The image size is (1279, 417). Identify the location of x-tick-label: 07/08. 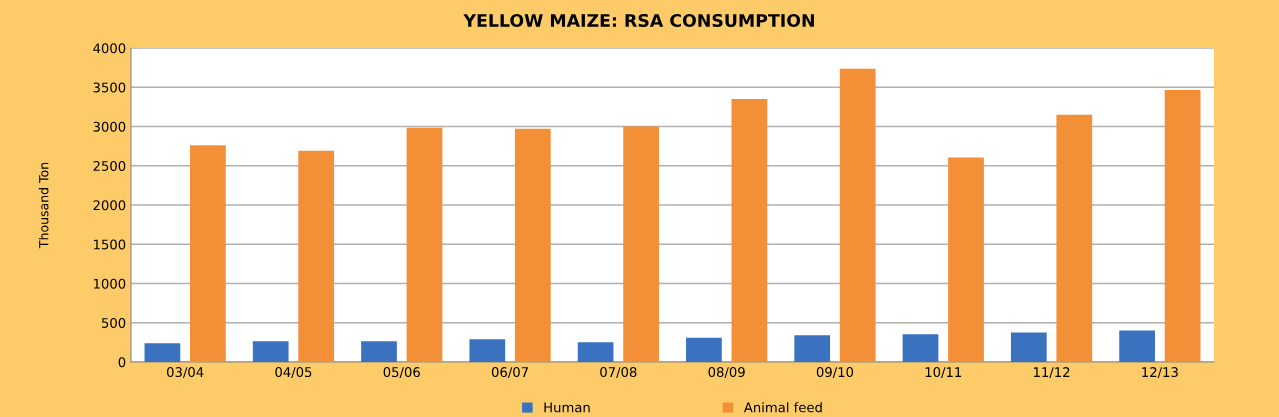
(618, 373).